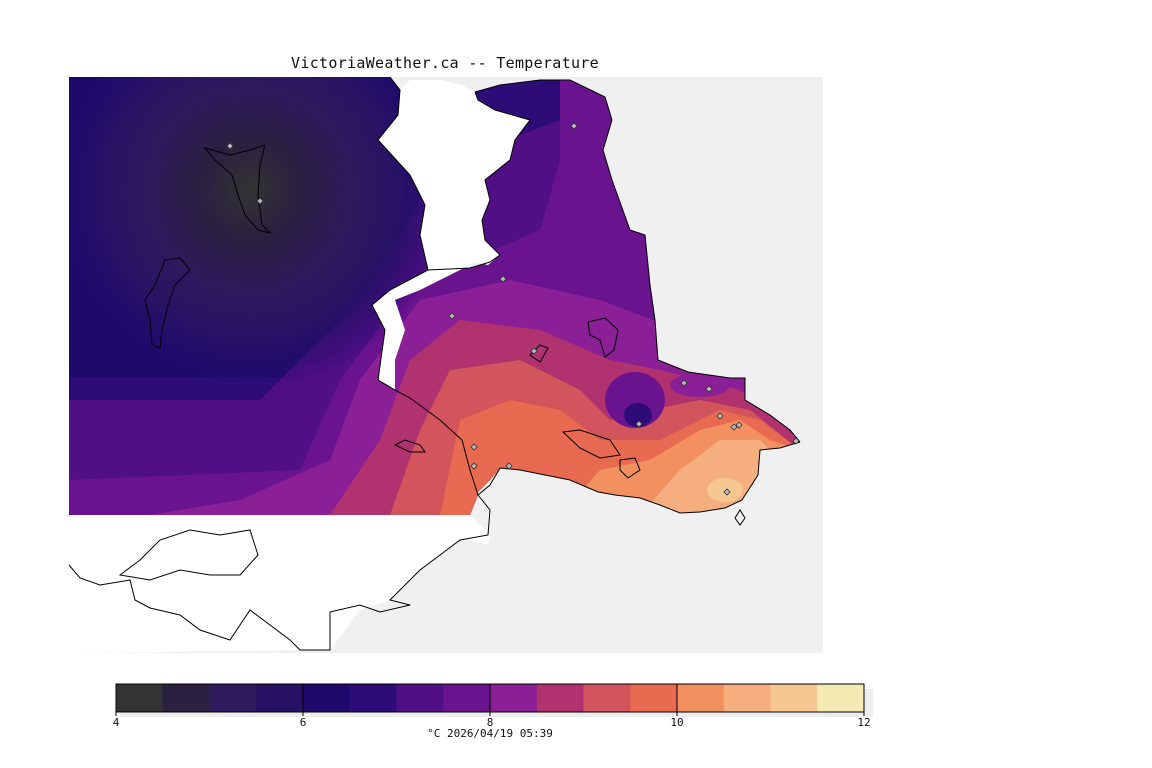 The width and height of the screenshot is (1152, 768). What do you see at coordinates (116, 722) in the screenshot?
I see `scale-tick-label: 4` at bounding box center [116, 722].